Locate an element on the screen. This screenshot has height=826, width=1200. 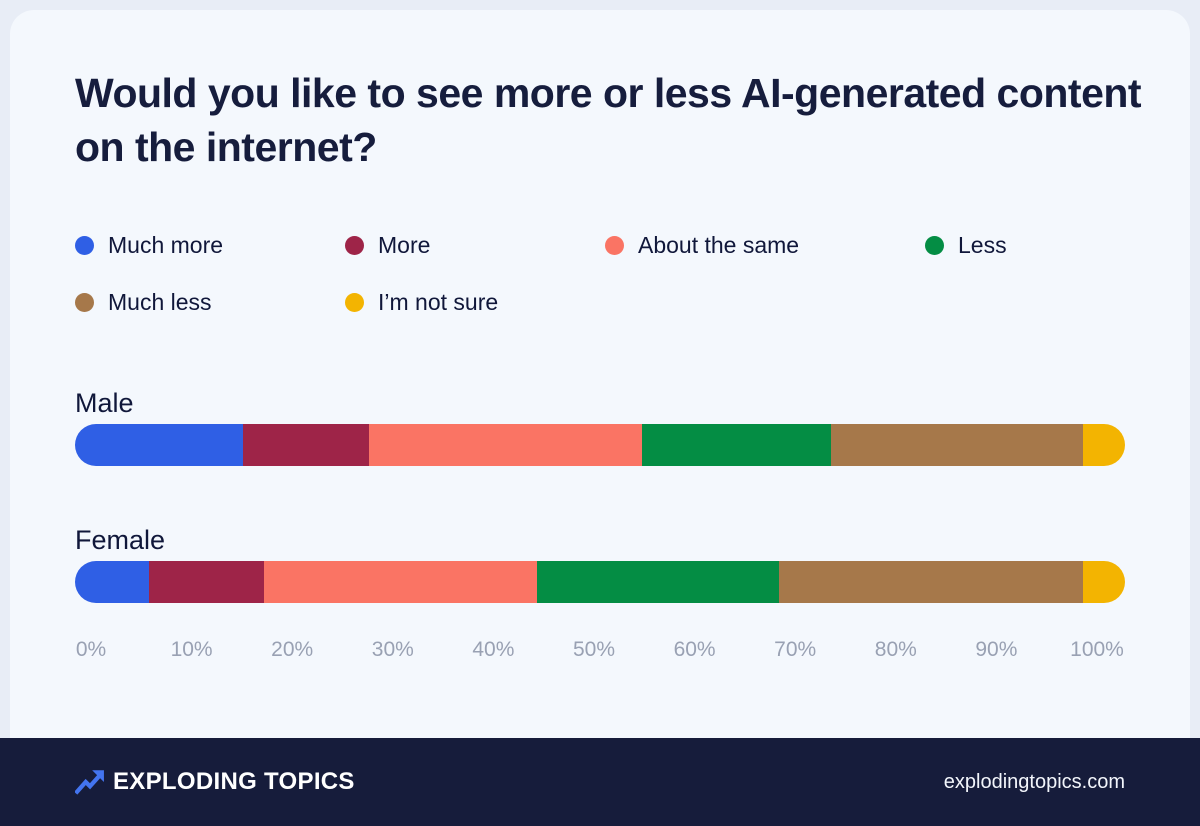
legend-item-4: Much less is located at coordinates (210, 302).